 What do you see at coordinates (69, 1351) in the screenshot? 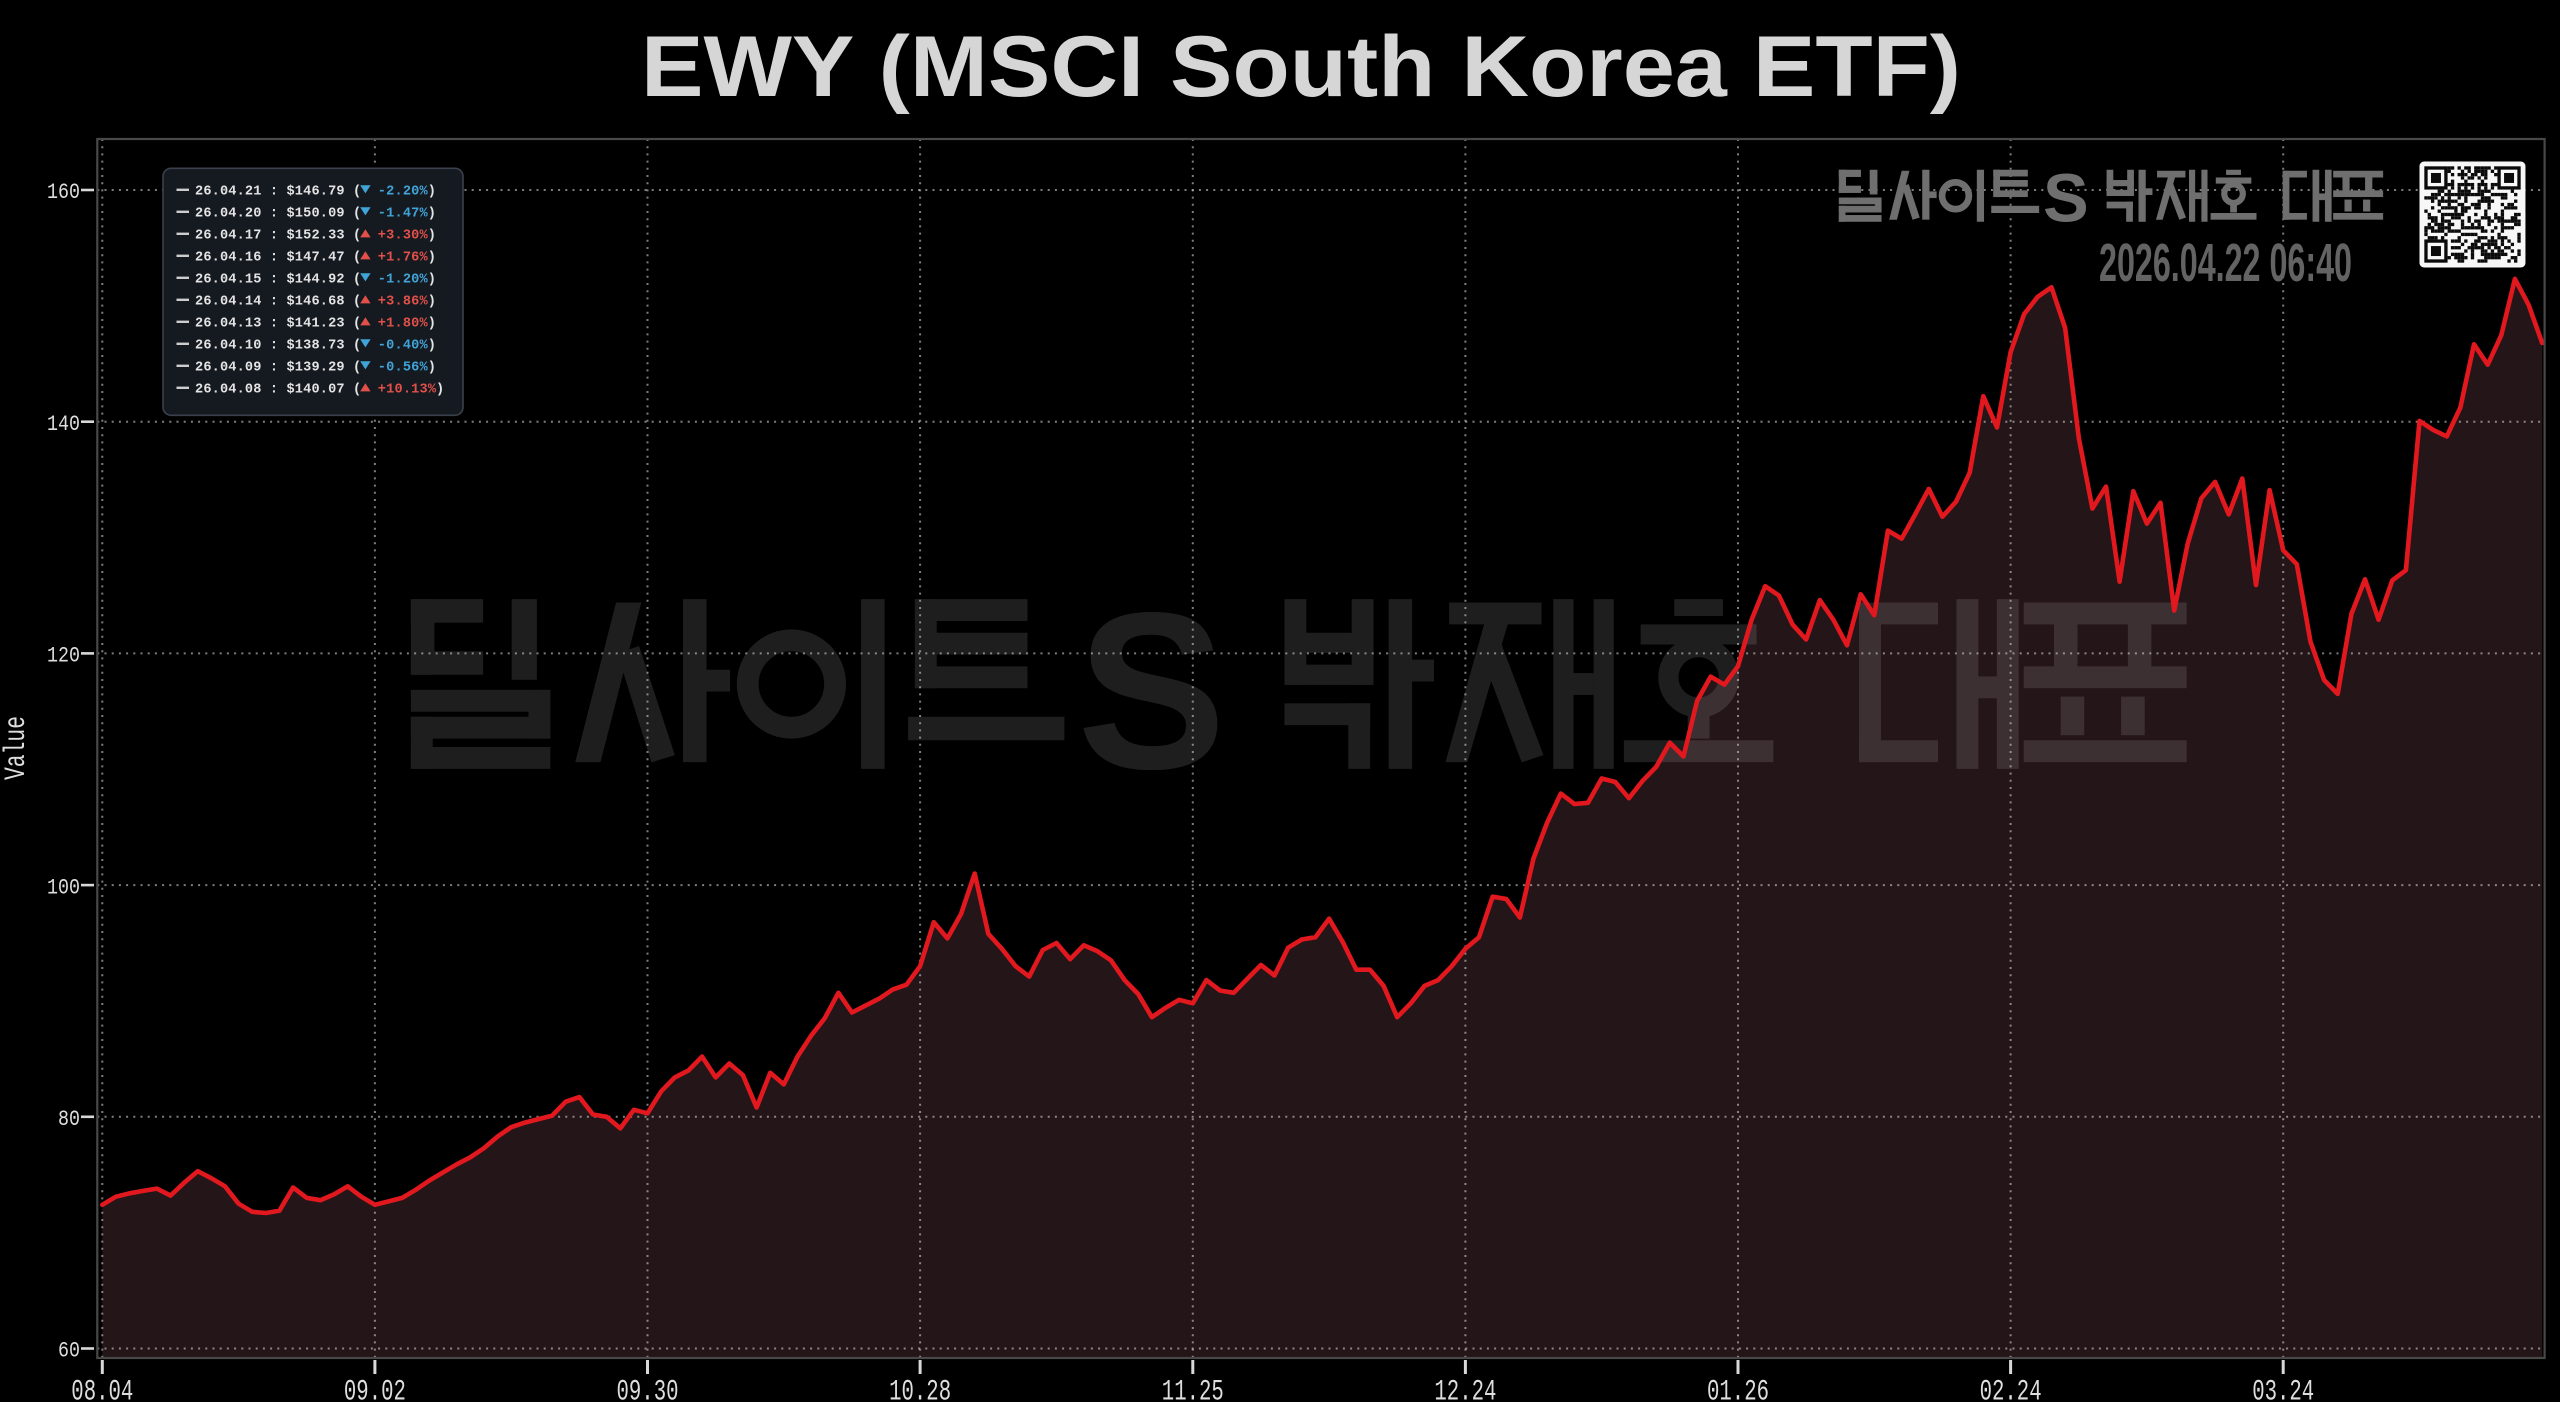
I see `svg-text: 60` at bounding box center [69, 1351].